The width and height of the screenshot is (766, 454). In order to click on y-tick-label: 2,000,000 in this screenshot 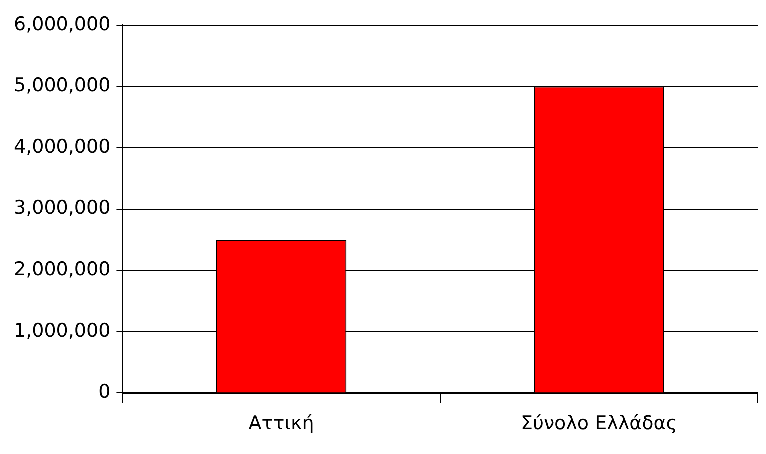, I will do `click(62, 269)`.